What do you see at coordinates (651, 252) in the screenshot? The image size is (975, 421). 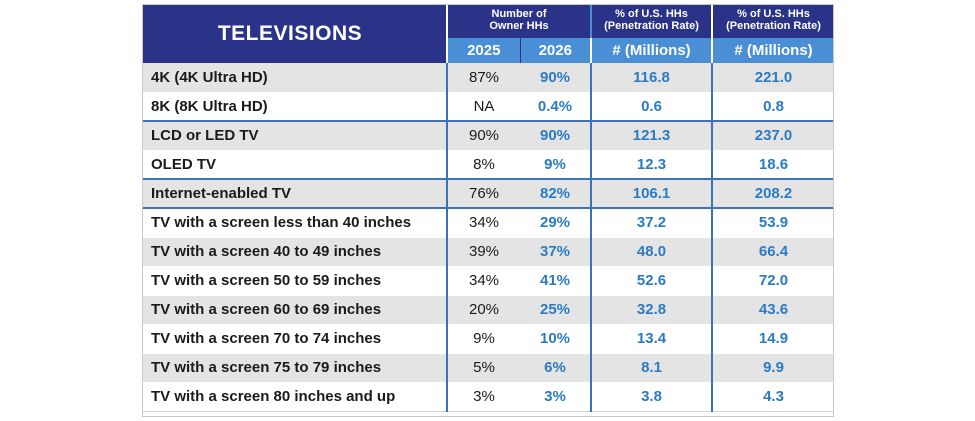 I see `cell-millions-1: 48.0` at bounding box center [651, 252].